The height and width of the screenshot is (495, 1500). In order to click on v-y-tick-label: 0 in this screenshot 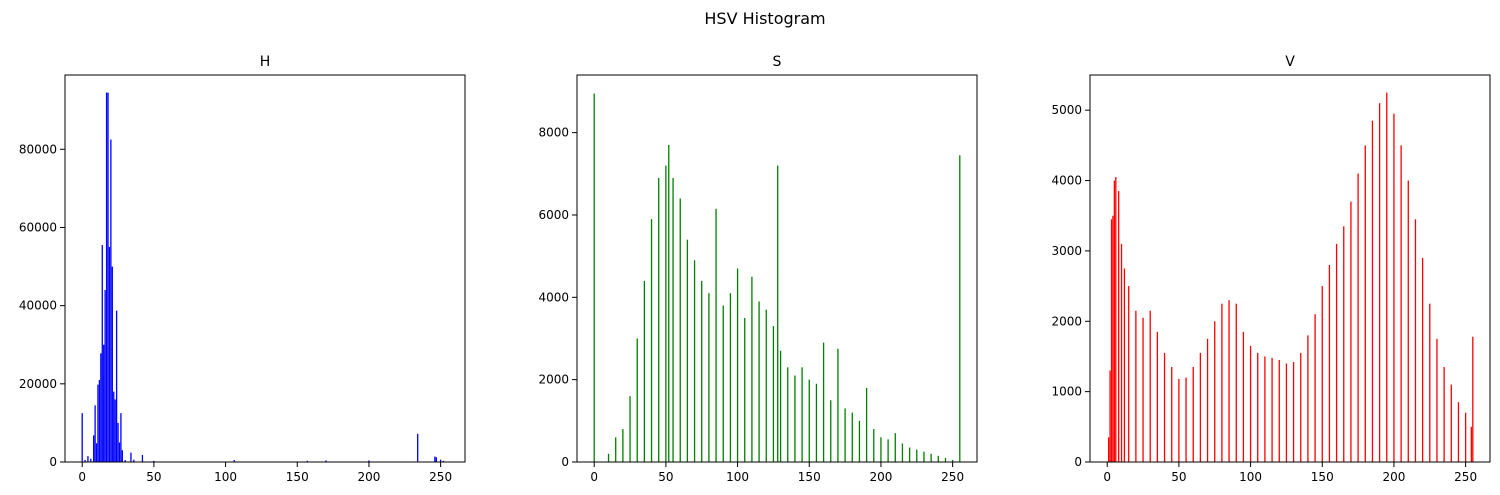, I will do `click(1078, 462)`.